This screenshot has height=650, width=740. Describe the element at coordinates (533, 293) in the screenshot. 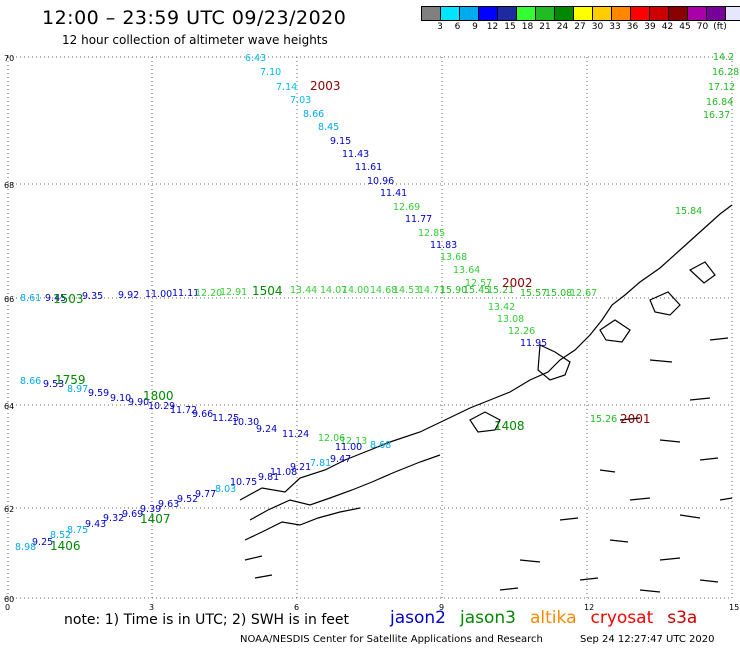

I see `wave-height-label: 15.57` at that location.